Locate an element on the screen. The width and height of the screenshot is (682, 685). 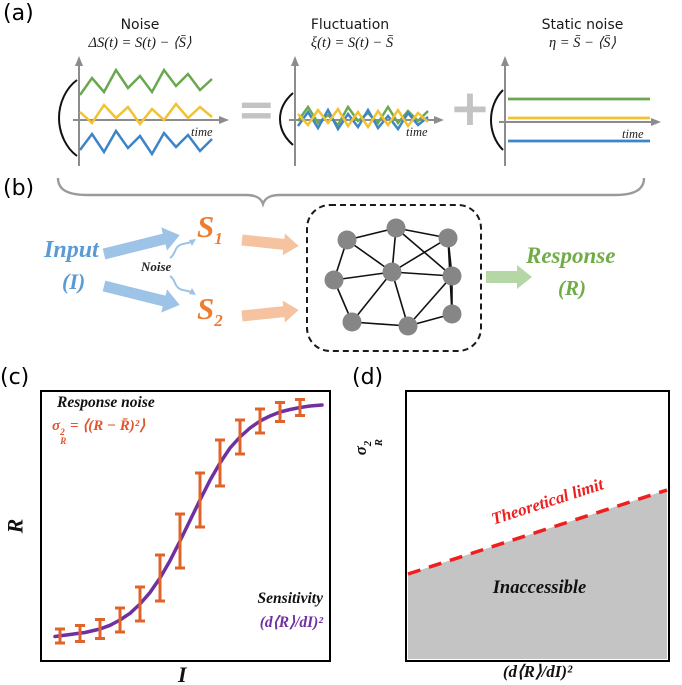
noise-squiggle-down is located at coordinates (182, 285).